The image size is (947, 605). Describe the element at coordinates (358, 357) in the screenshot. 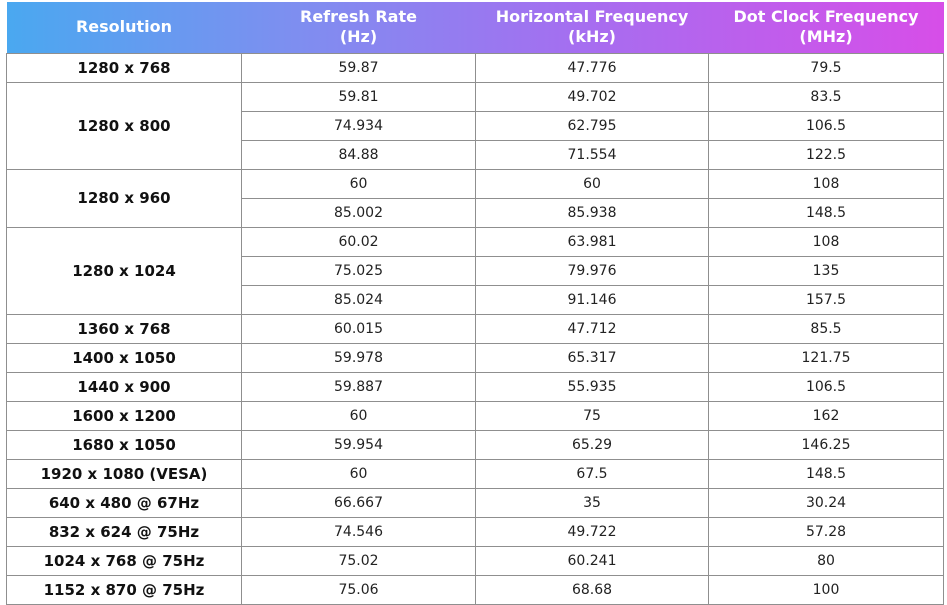

I see `refresh-rate-cell: 59.978` at that location.